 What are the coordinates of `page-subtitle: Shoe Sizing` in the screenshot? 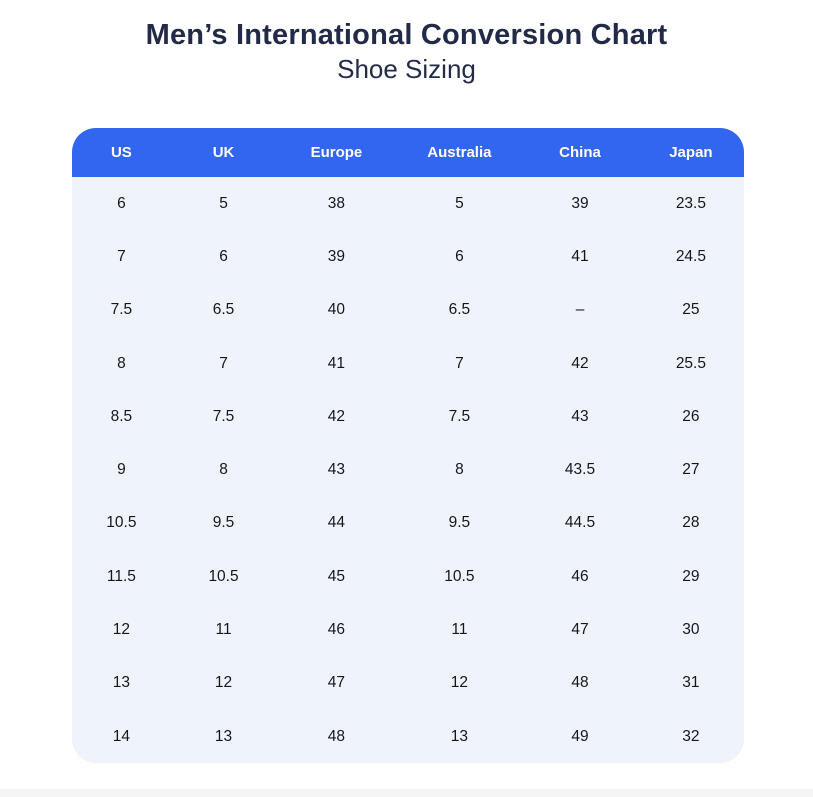 It's located at (406, 69).